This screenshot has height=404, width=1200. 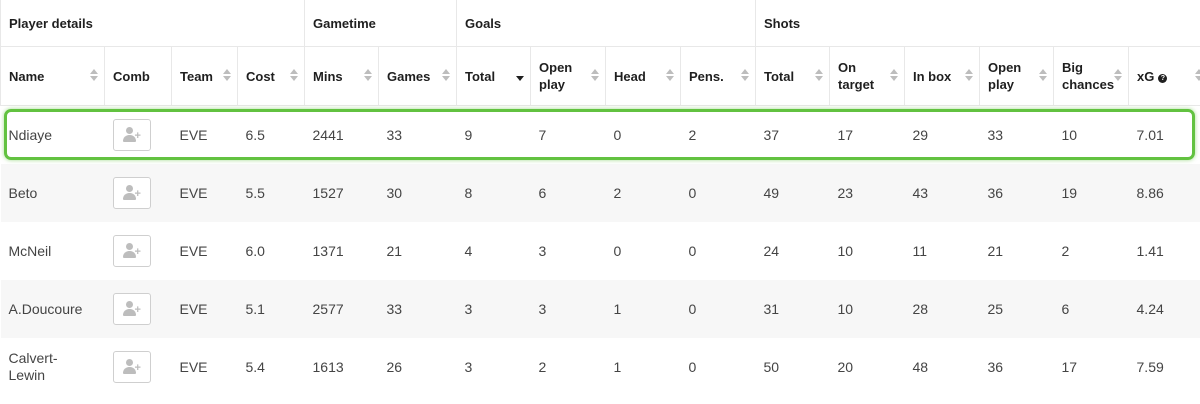 What do you see at coordinates (995, 250) in the screenshot?
I see `cell-shots-open: 21` at bounding box center [995, 250].